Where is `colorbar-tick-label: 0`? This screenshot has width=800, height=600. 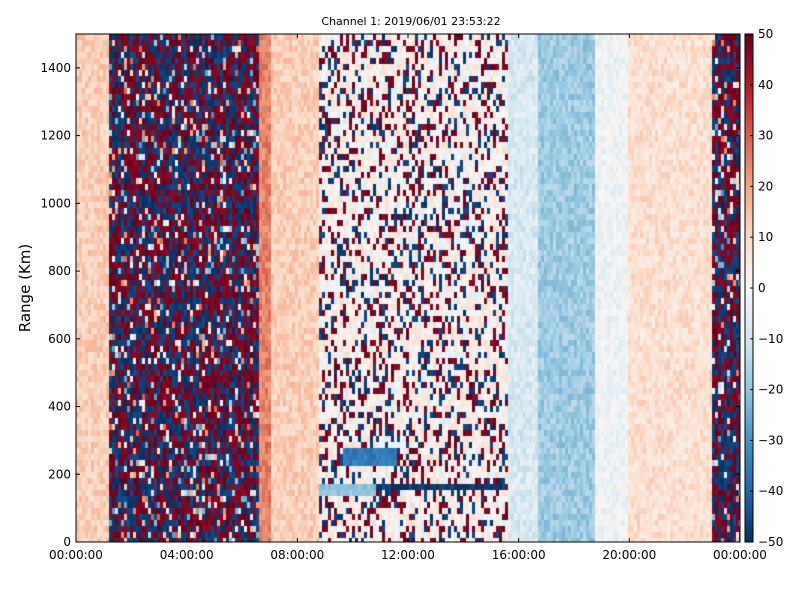
colorbar-tick-label: 0 is located at coordinates (762, 288).